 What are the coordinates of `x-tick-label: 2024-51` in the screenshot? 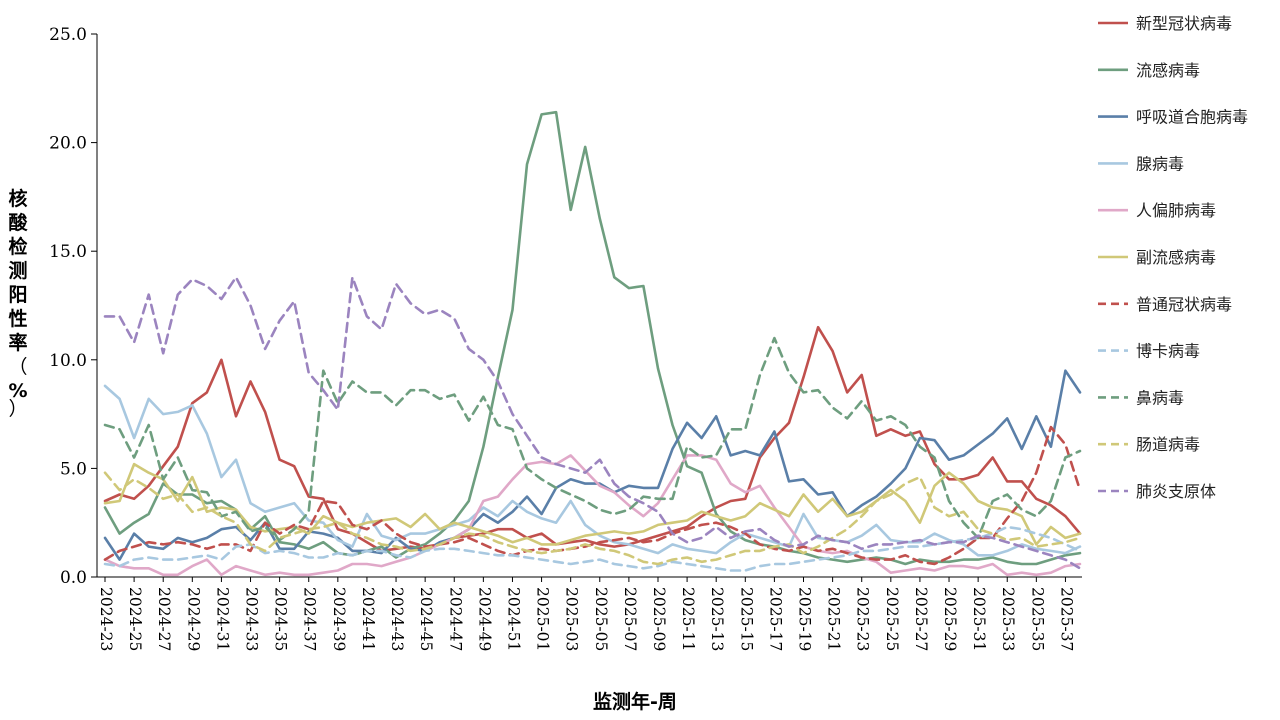 It's located at (513, 619).